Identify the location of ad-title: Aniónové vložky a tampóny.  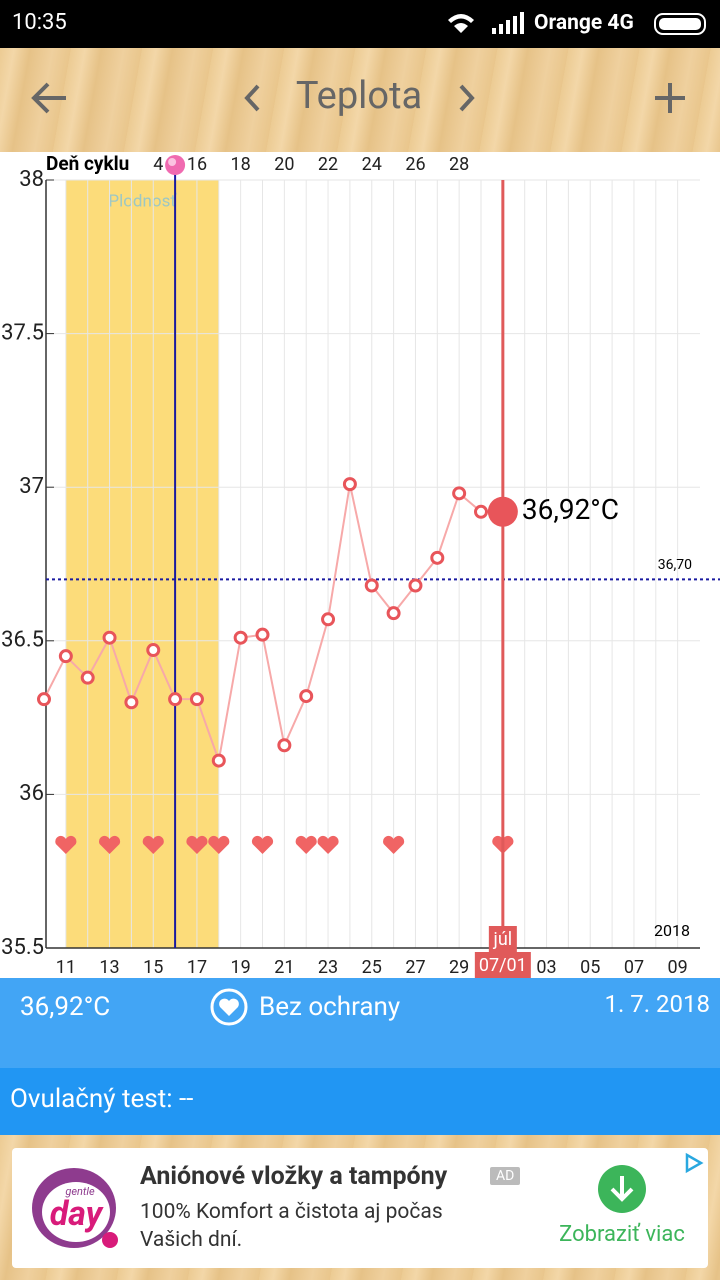
(294, 1176).